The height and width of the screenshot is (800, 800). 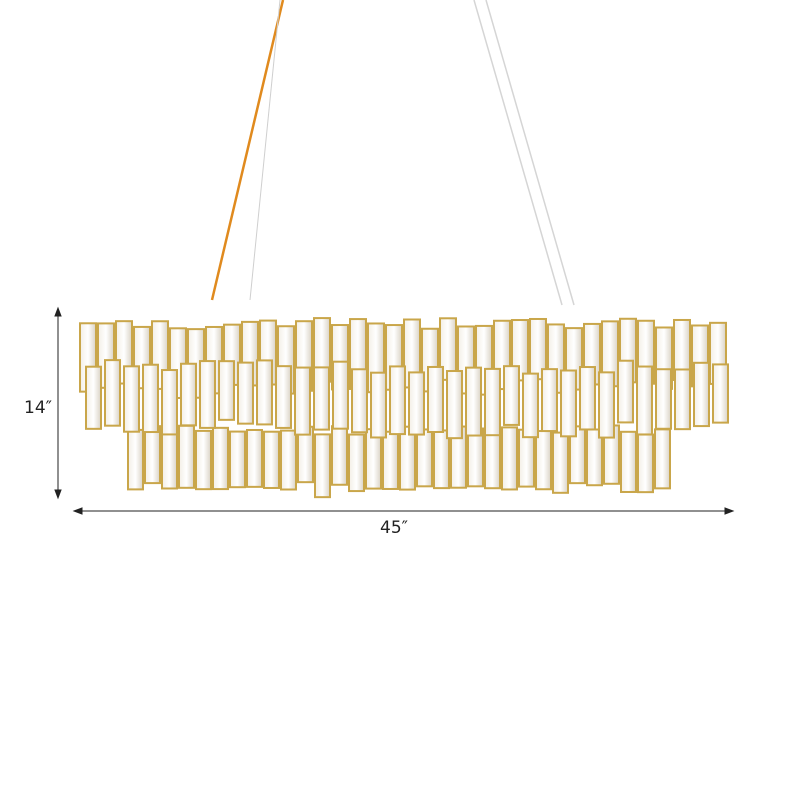 I want to click on power-cord, so click(x=247, y=150).